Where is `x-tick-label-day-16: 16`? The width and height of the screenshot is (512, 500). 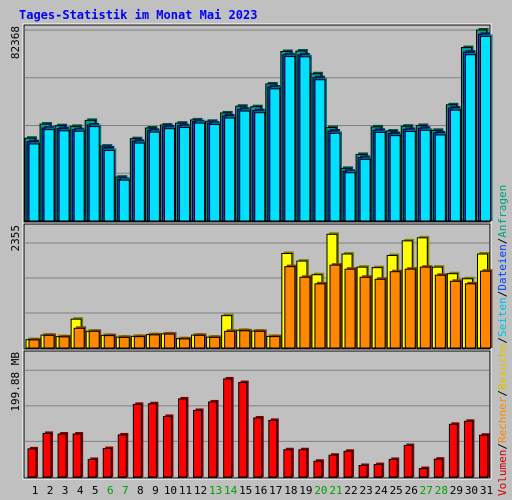 x-tick-label-day-16: 16 is located at coordinates (260, 490).